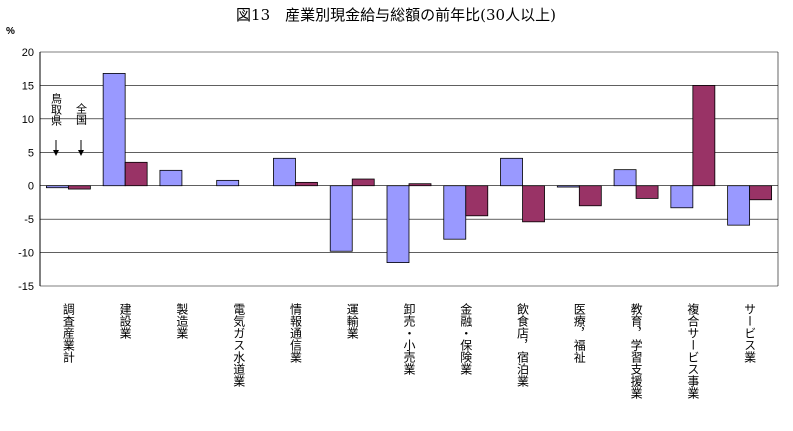  Describe the element at coordinates (68, 333) in the screenshot. I see `category-label: 調査産業計` at that location.